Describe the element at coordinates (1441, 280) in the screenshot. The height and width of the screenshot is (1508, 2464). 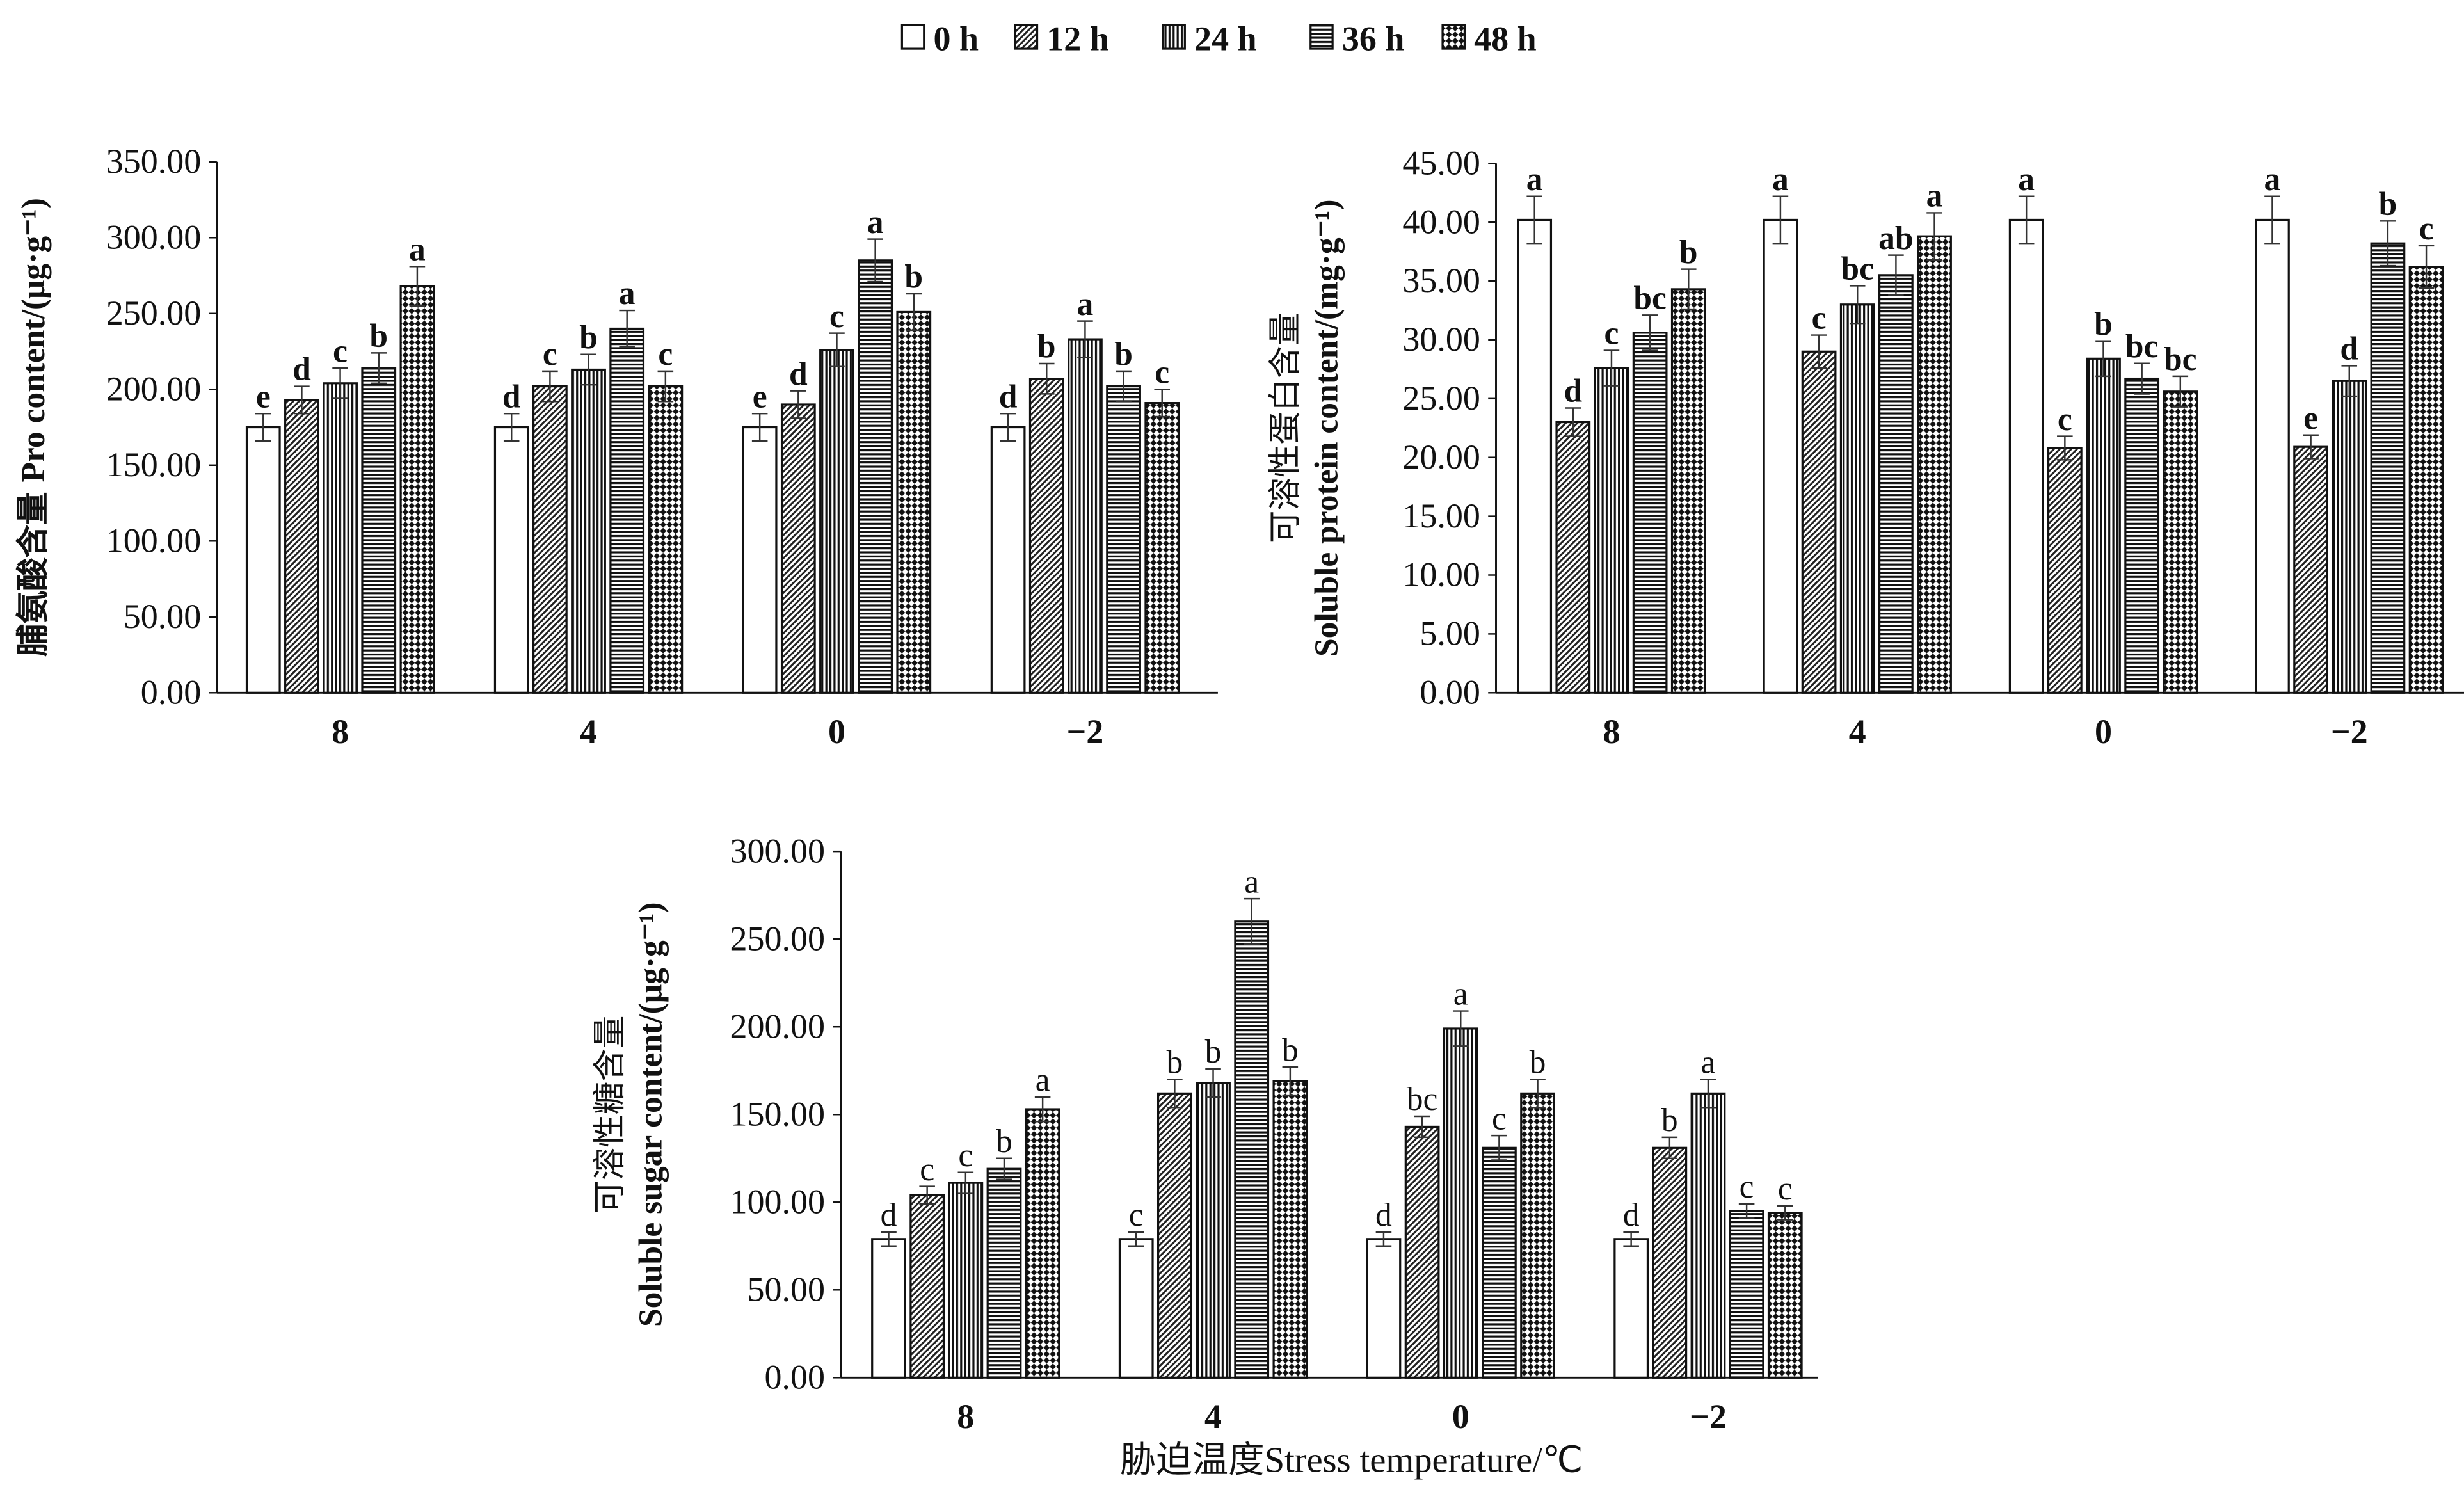
I see `y-tick-label: 35.00` at that location.